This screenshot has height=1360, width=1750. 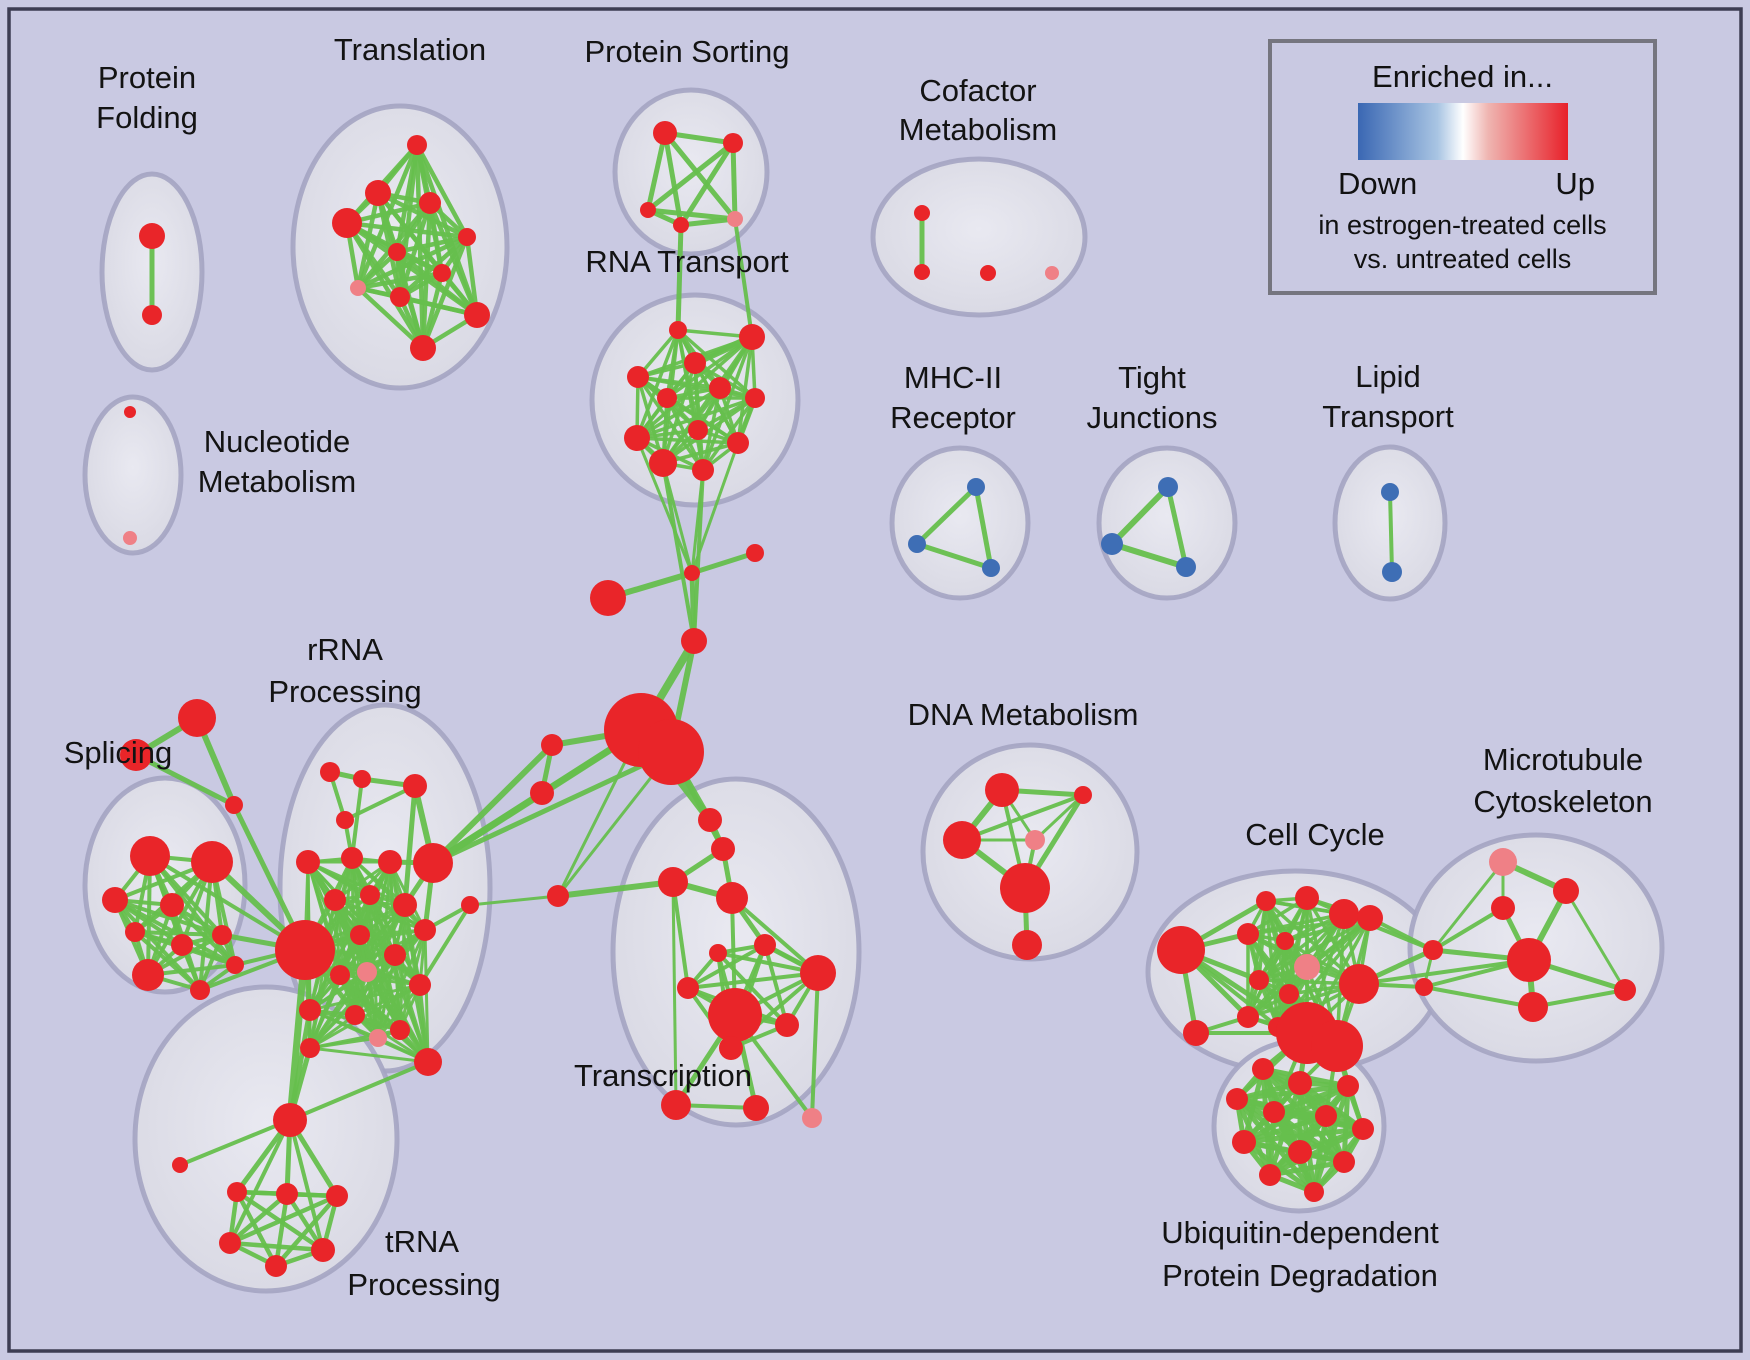 I want to click on cluster-label-protein-sorting: Protein Sorting, so click(x=686, y=51).